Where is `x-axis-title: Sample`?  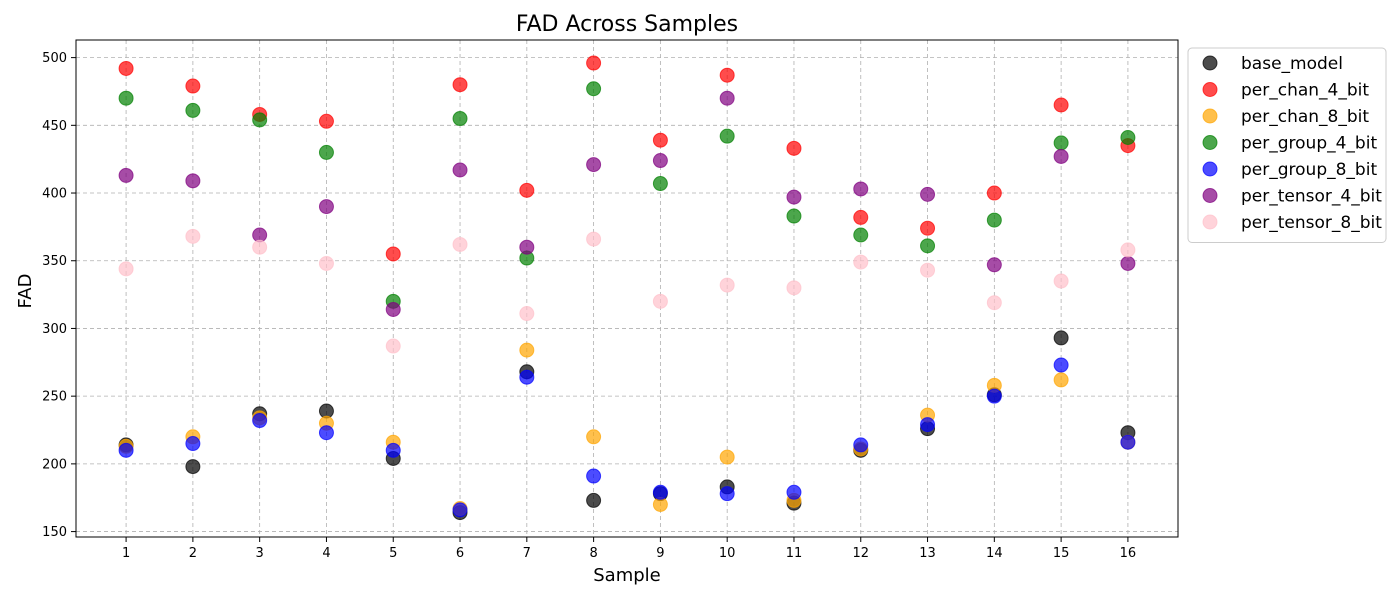
x-axis-title: Sample is located at coordinates (627, 575).